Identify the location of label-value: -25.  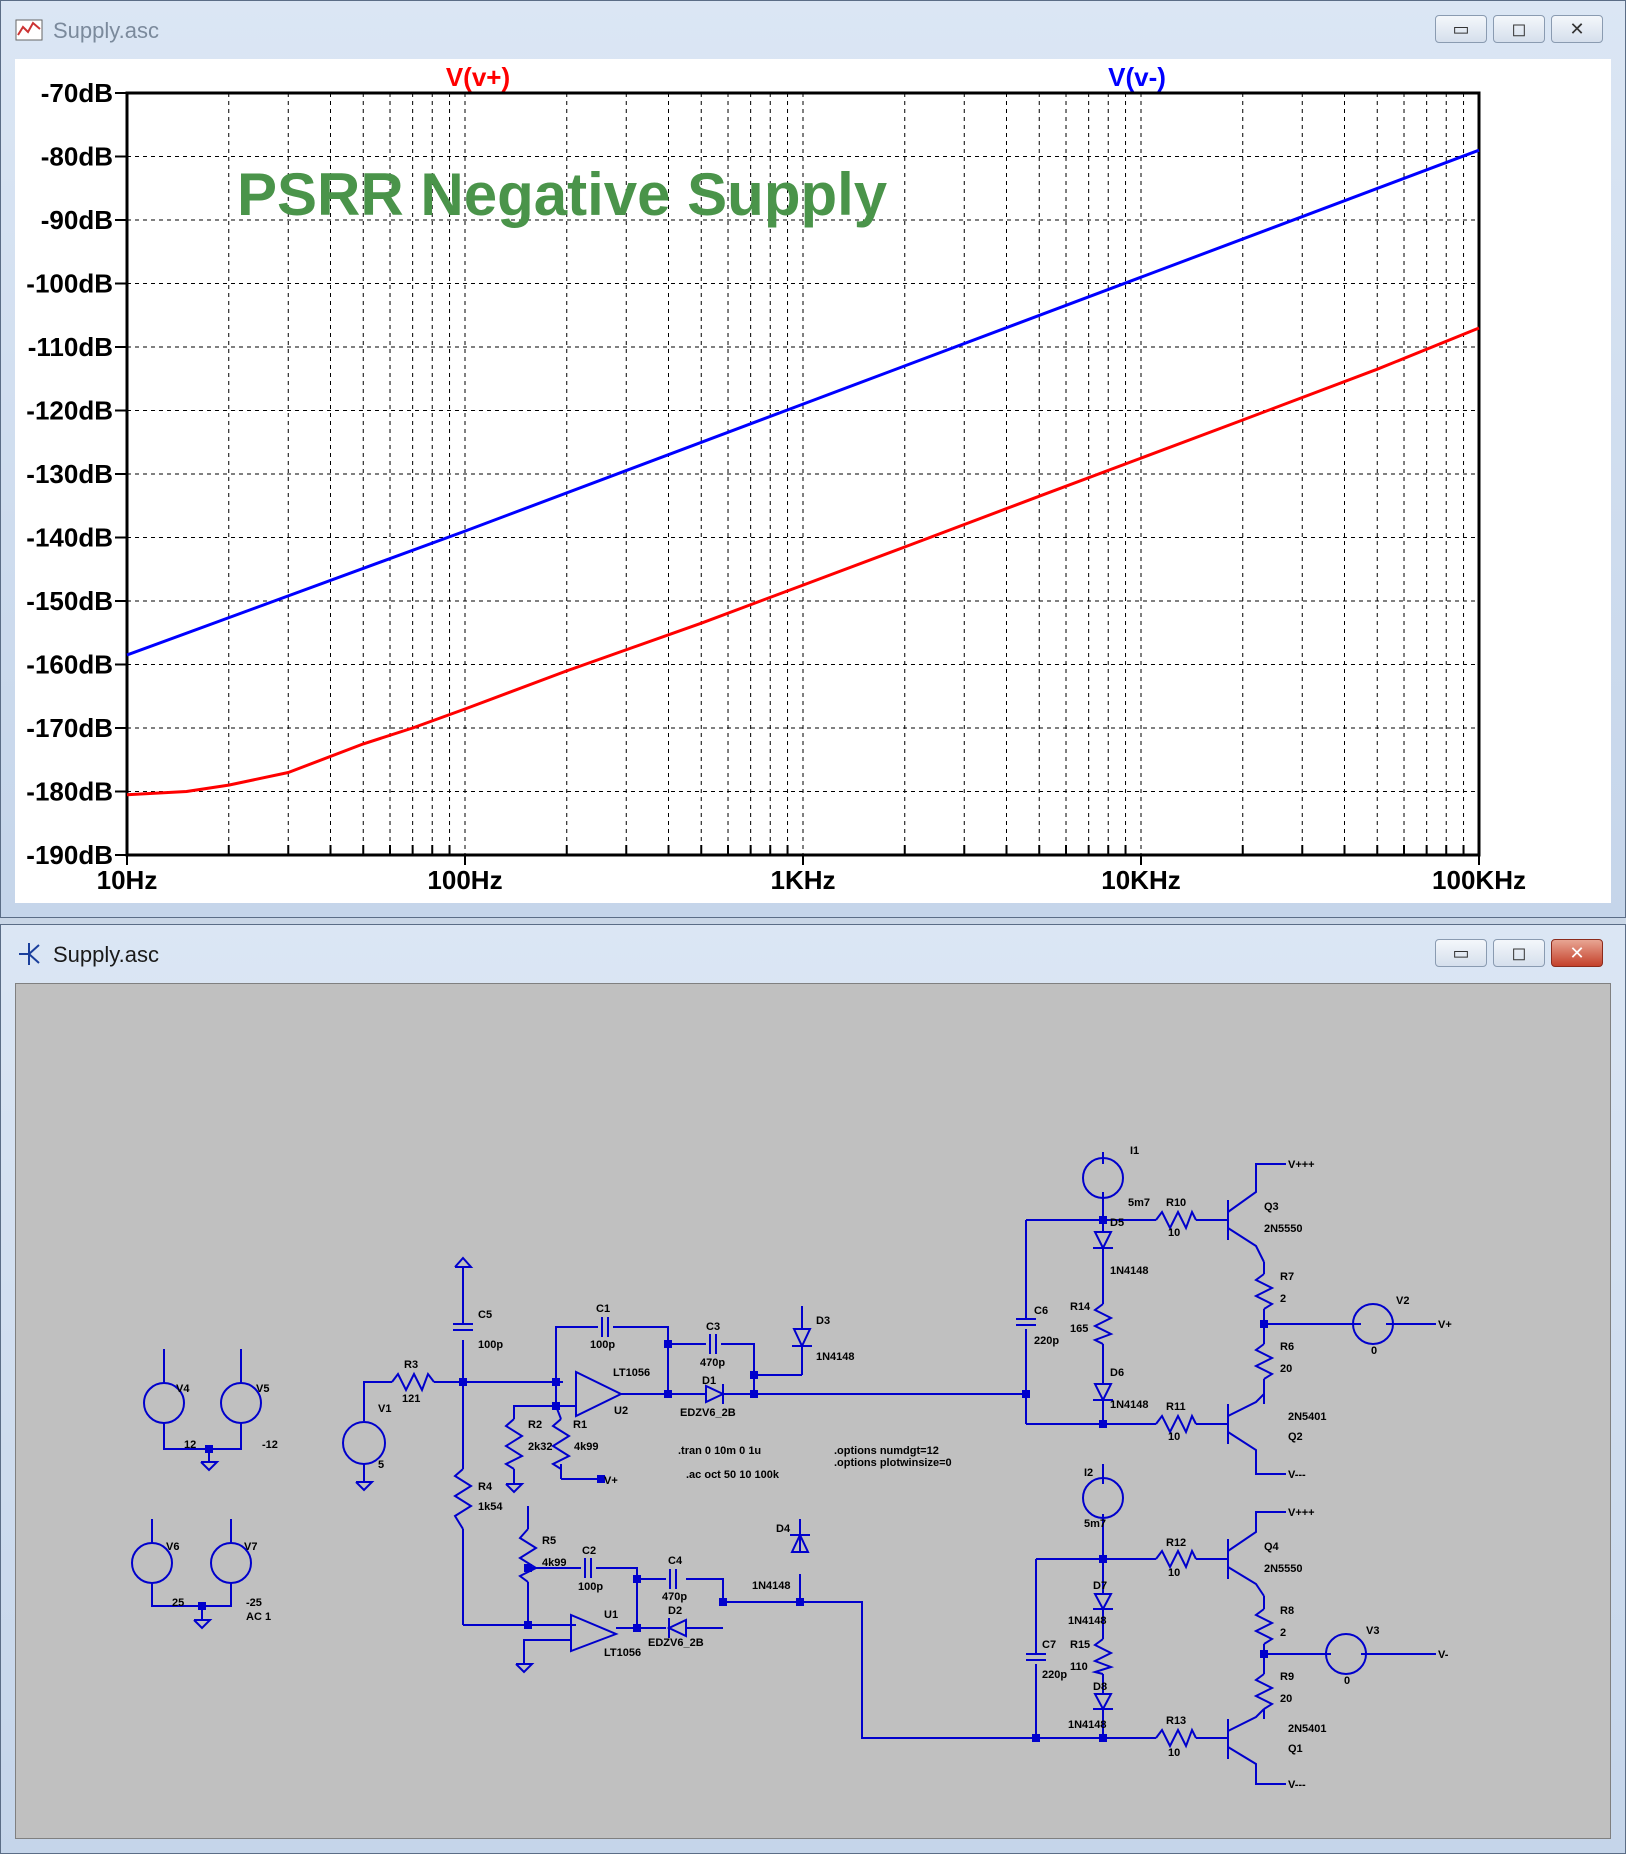
(254, 1603).